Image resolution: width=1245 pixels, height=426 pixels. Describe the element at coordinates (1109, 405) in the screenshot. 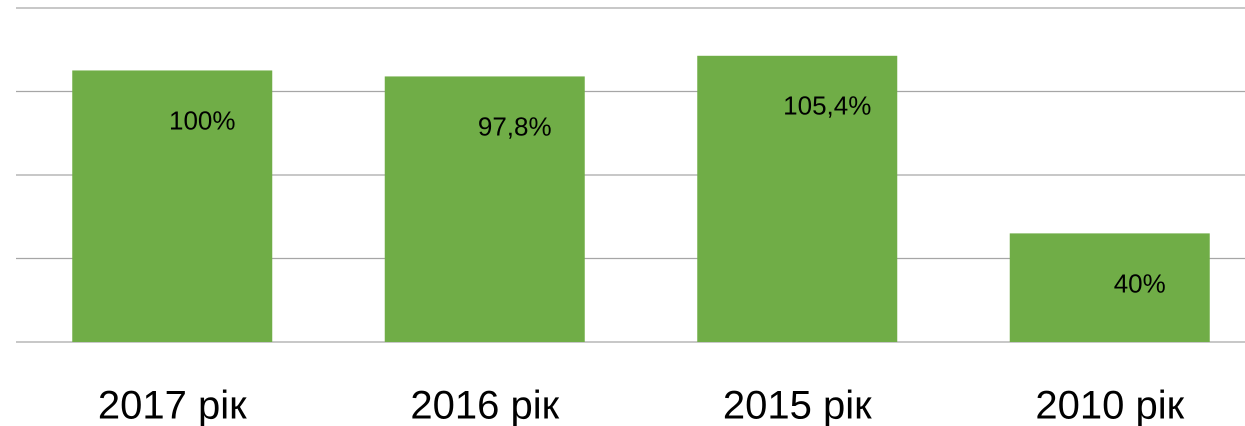

I see `x-tick-label: 2010 рік` at that location.